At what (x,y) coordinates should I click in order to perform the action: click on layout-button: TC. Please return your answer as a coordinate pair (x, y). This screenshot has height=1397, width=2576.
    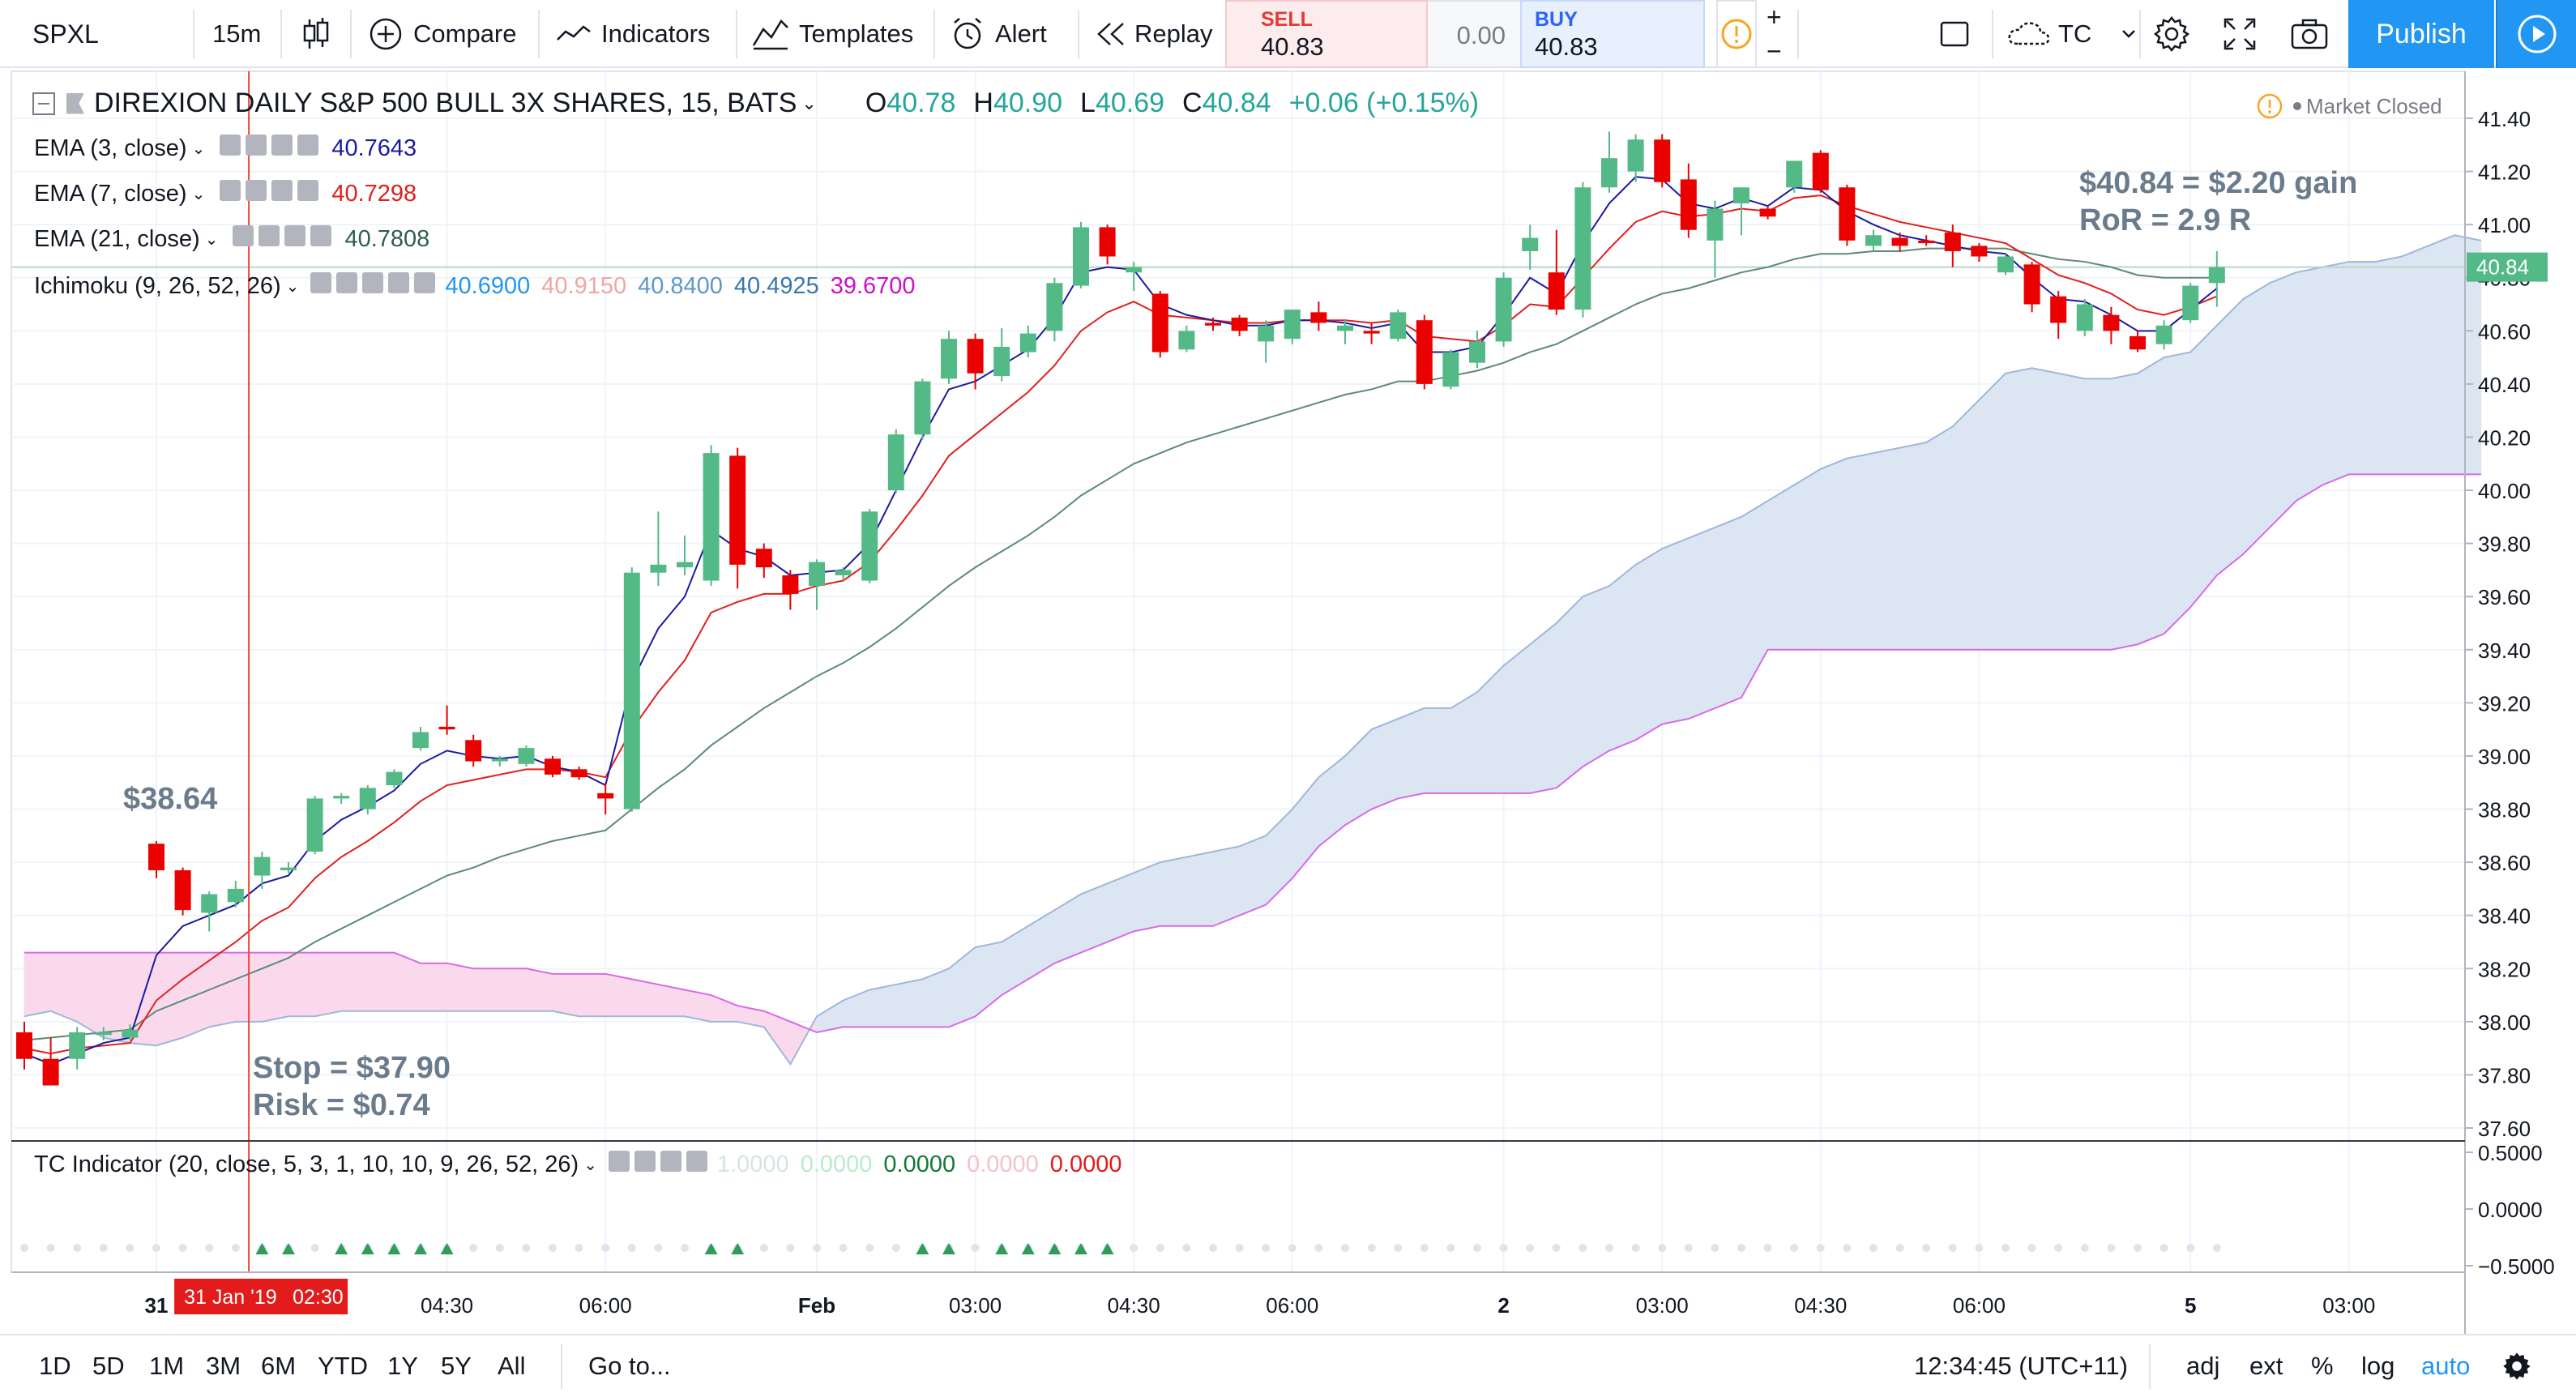
    Looking at the image, I should click on (2071, 34).